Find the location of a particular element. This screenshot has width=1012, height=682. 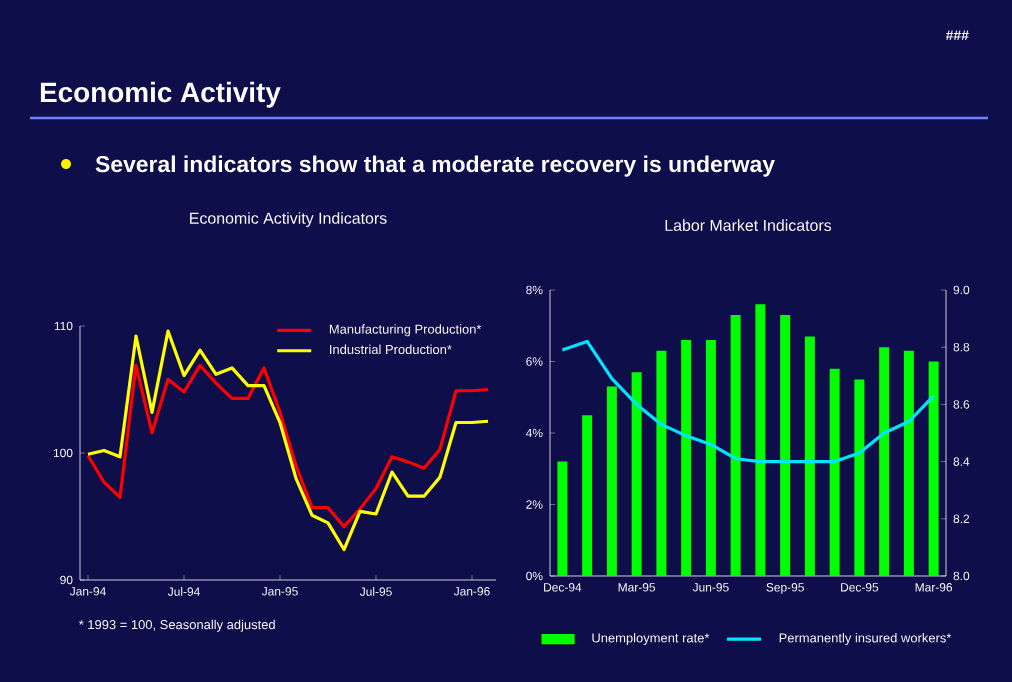

text: Several indicators show that a moderate recovery is underway is located at coordinates (435, 166).